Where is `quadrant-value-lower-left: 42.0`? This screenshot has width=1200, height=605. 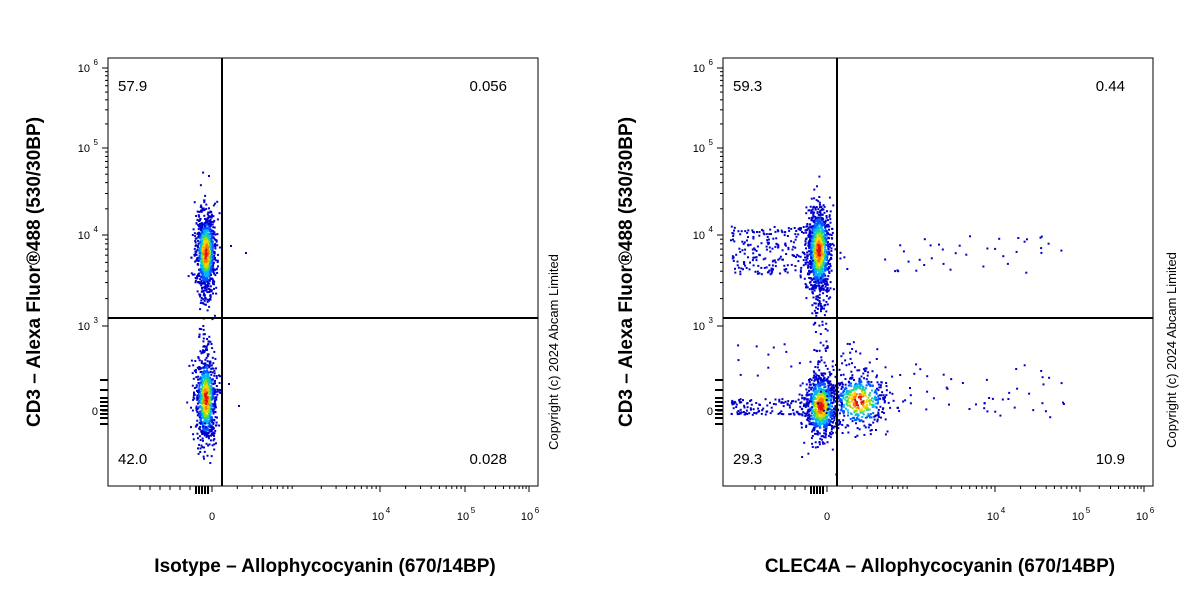 quadrant-value-lower-left: 42.0 is located at coordinates (132, 459).